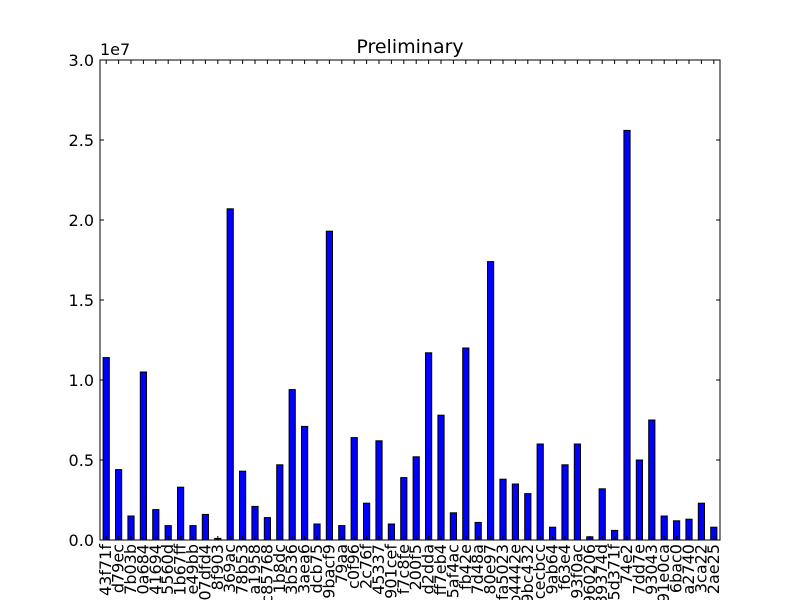 The image size is (800, 600). I want to click on x-tick-label: 9bc432, so click(527, 572).